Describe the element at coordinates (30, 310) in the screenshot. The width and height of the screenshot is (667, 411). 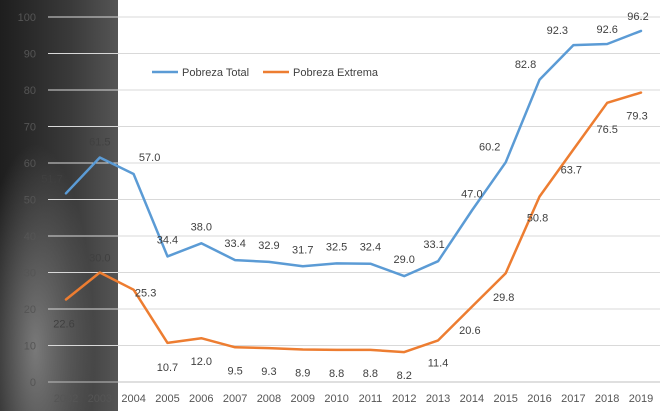
I see `y-tick-label: 20` at that location.